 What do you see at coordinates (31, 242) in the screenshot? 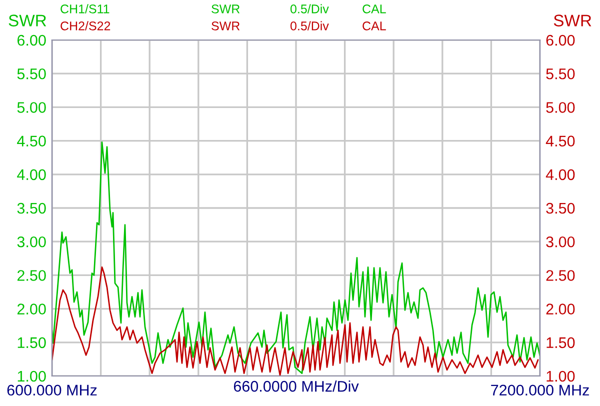
I see `y-tick-label: 3.00` at bounding box center [31, 242].